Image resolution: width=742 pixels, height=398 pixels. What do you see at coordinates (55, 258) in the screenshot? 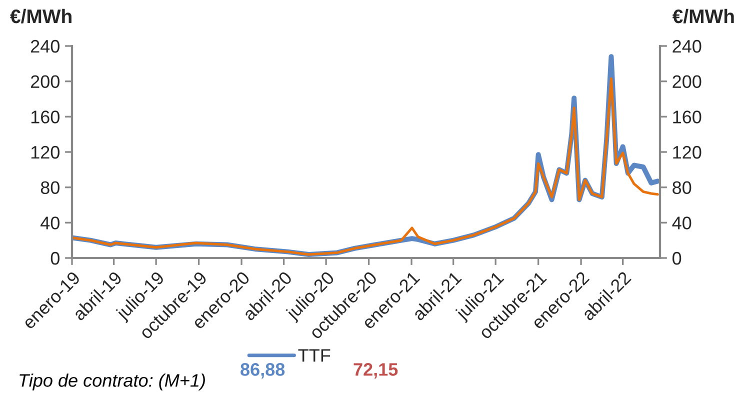
I see `y-tick-label: 0` at bounding box center [55, 258].